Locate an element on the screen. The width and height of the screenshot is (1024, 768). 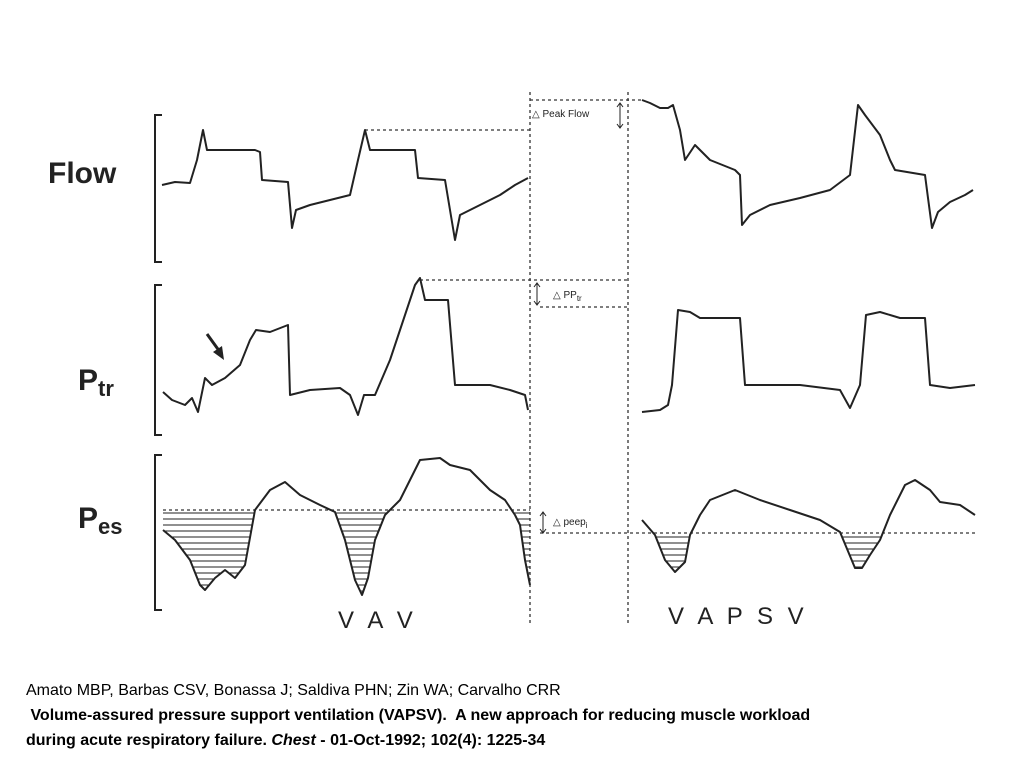
ann-text: PP is located at coordinates (570, 295).